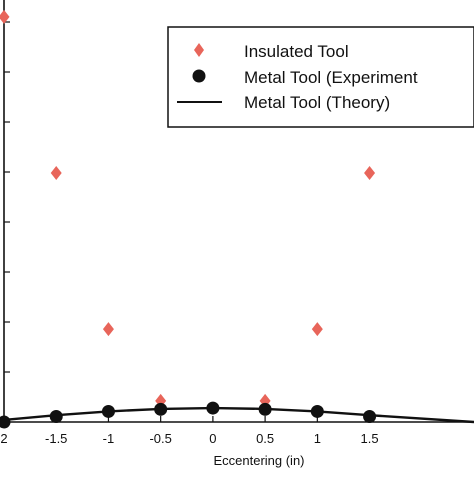  I want to click on y-ticks, so click(7, 197).